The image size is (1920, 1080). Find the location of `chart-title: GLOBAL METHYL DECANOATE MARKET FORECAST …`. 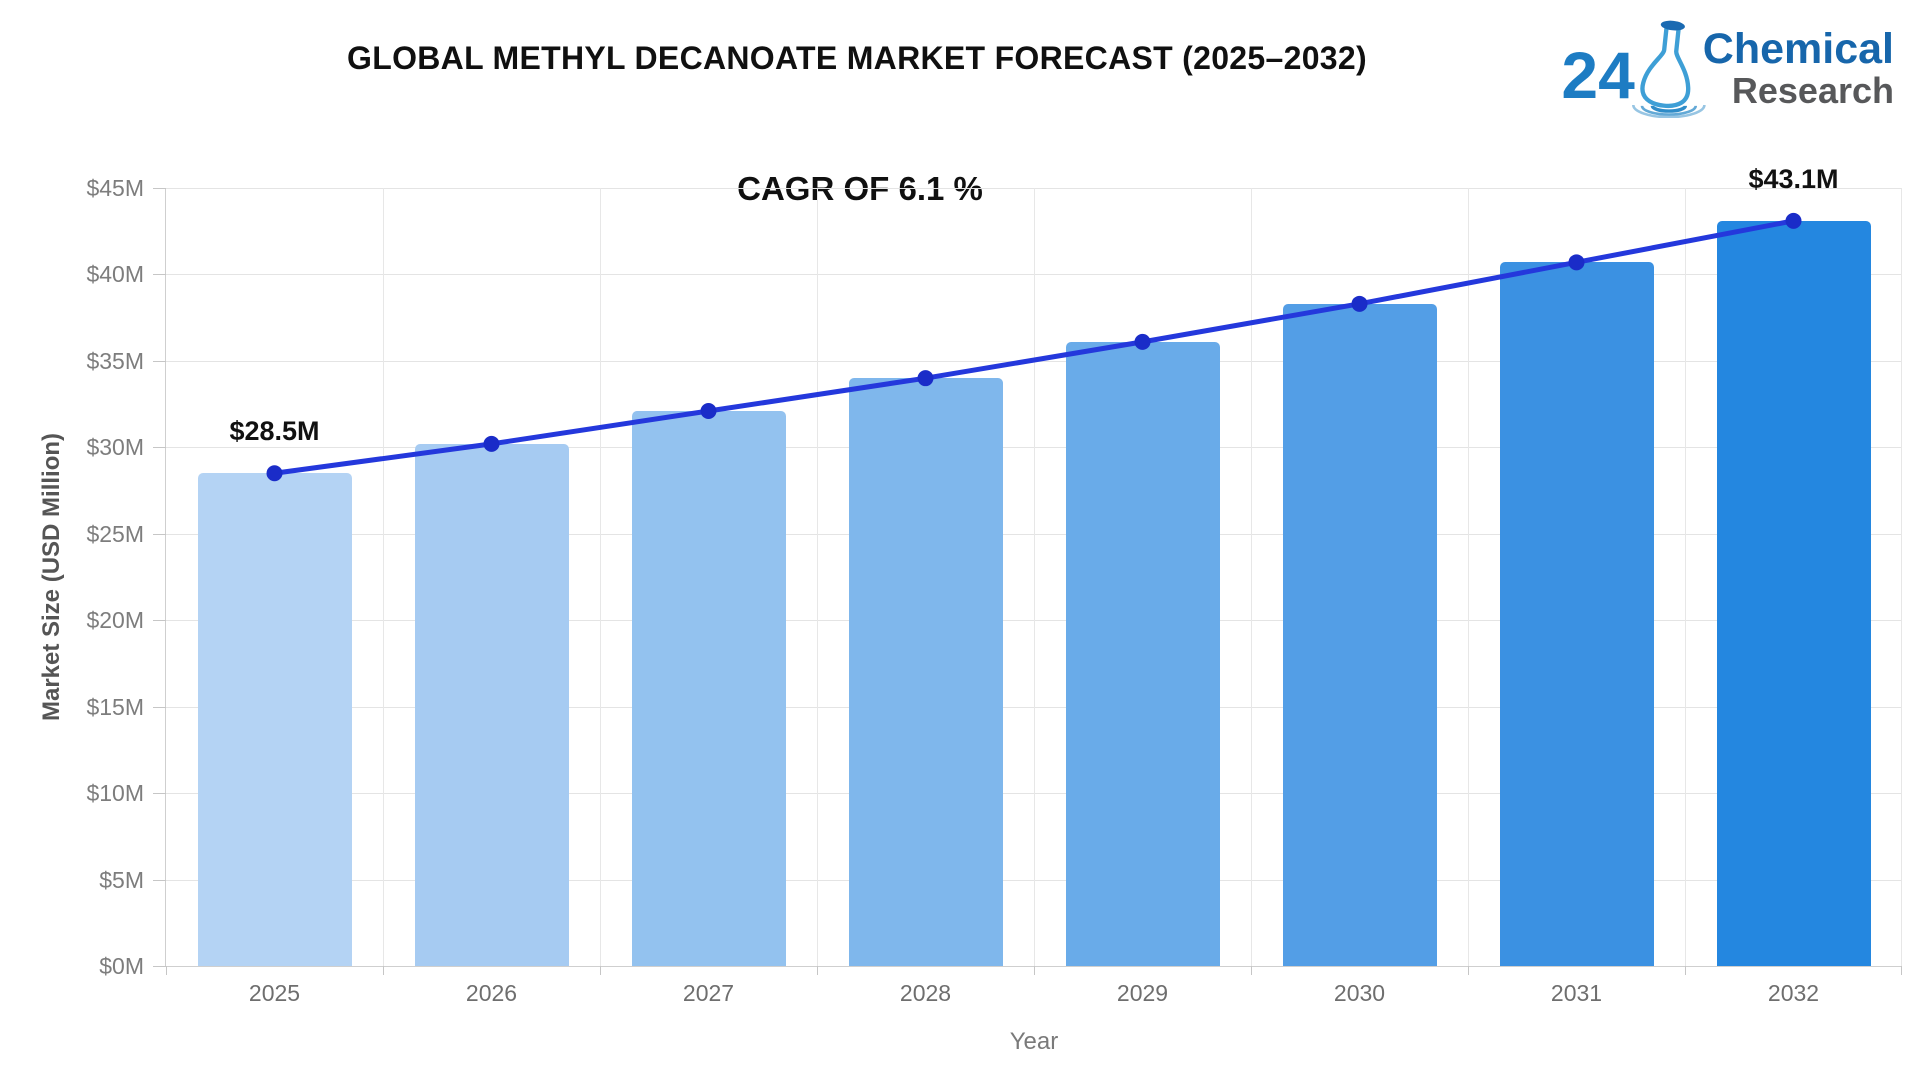

chart-title: GLOBAL METHYL DECANOATE MARKET FORECAST … is located at coordinates (857, 58).